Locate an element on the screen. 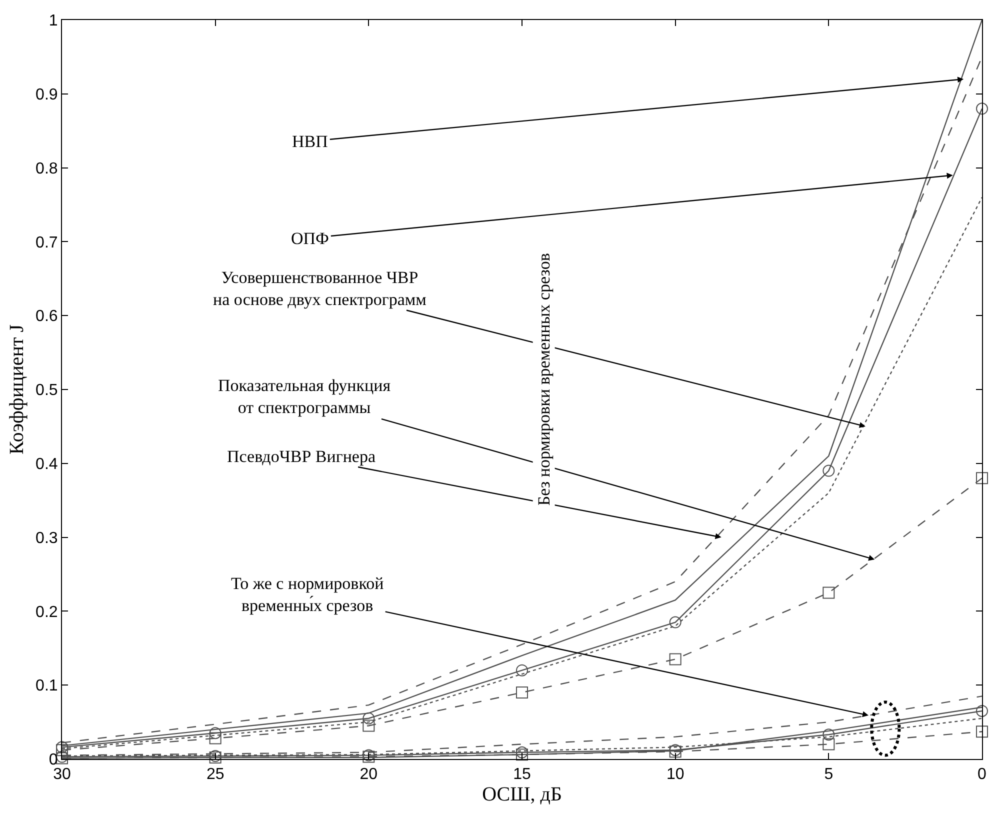 The height and width of the screenshot is (821, 999). x-axis-title: ОСШ, дБ is located at coordinates (522, 795).